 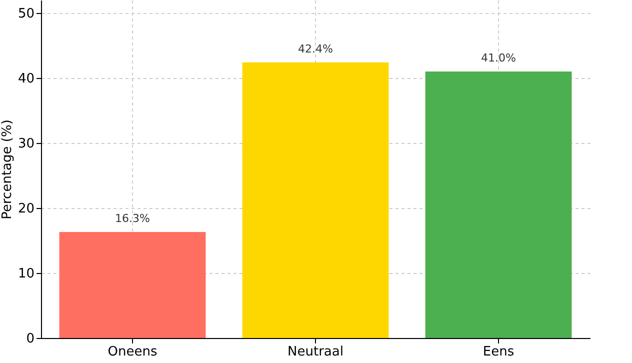 What do you see at coordinates (316, 352) in the screenshot?
I see `x-tick-label: Neutraal` at bounding box center [316, 352].